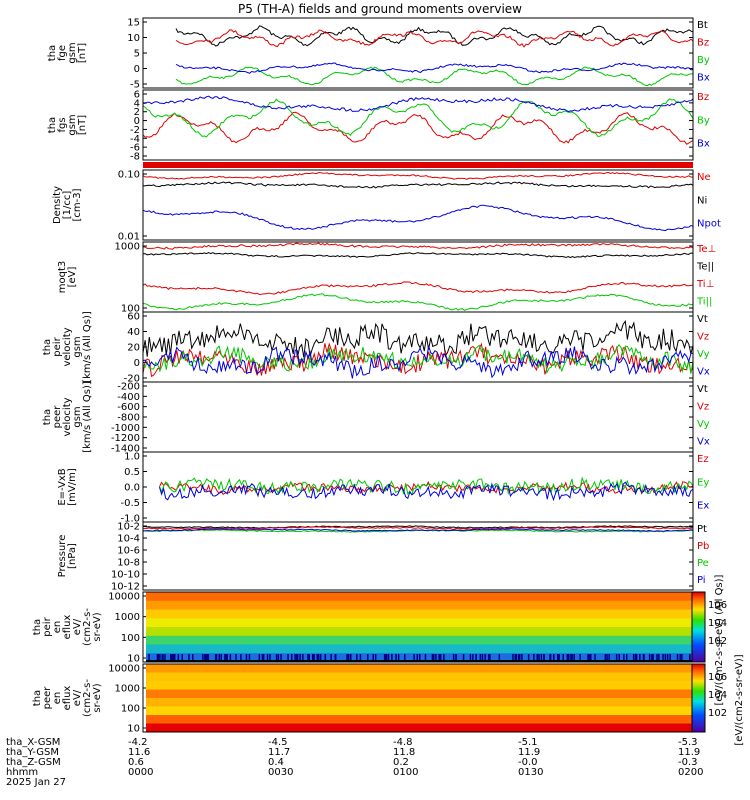  I want to click on legend-Ni: Ni, so click(702, 200).